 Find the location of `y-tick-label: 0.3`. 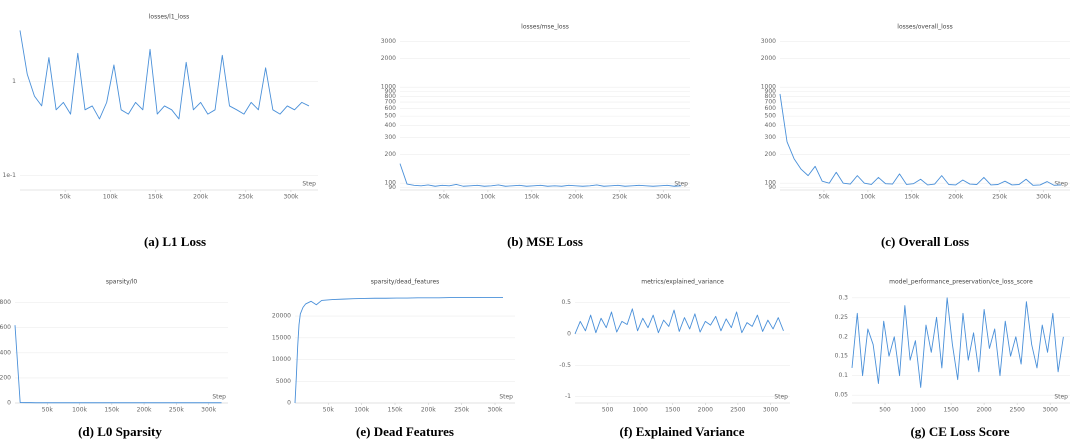

y-tick-label: 0.3 is located at coordinates (843, 297).